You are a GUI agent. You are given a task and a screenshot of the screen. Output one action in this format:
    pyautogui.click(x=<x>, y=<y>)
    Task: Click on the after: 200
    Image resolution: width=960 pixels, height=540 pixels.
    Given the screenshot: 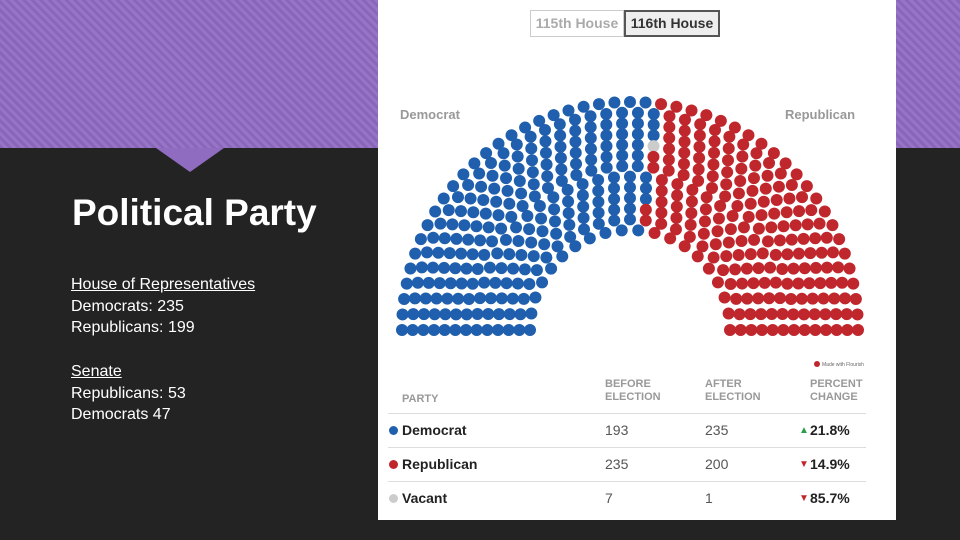 What is the action you would take?
    pyautogui.click(x=717, y=464)
    